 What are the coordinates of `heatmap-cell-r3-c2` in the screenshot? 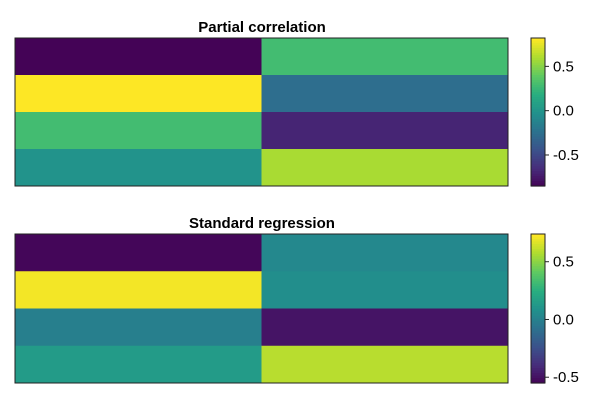 It's located at (385, 327).